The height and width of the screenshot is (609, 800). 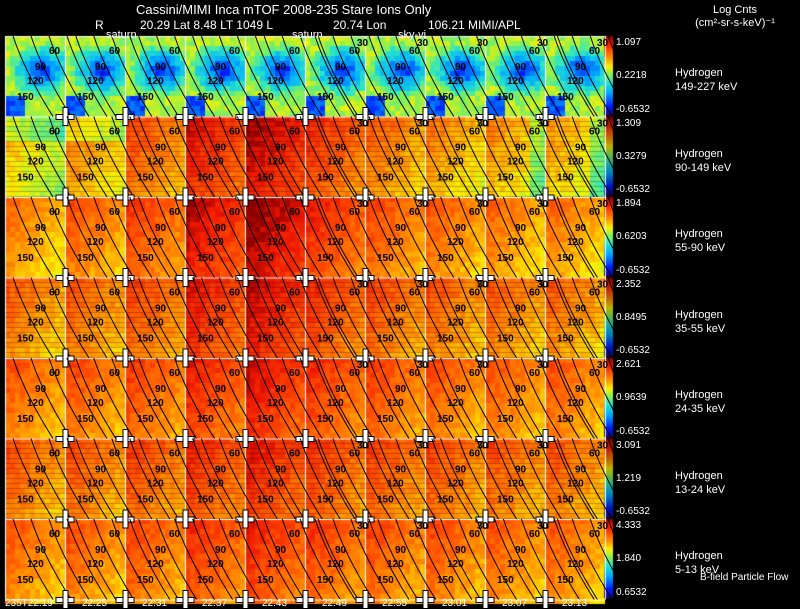 I want to click on row-label: Hydrogen 24-35 keV, so click(x=700, y=402).